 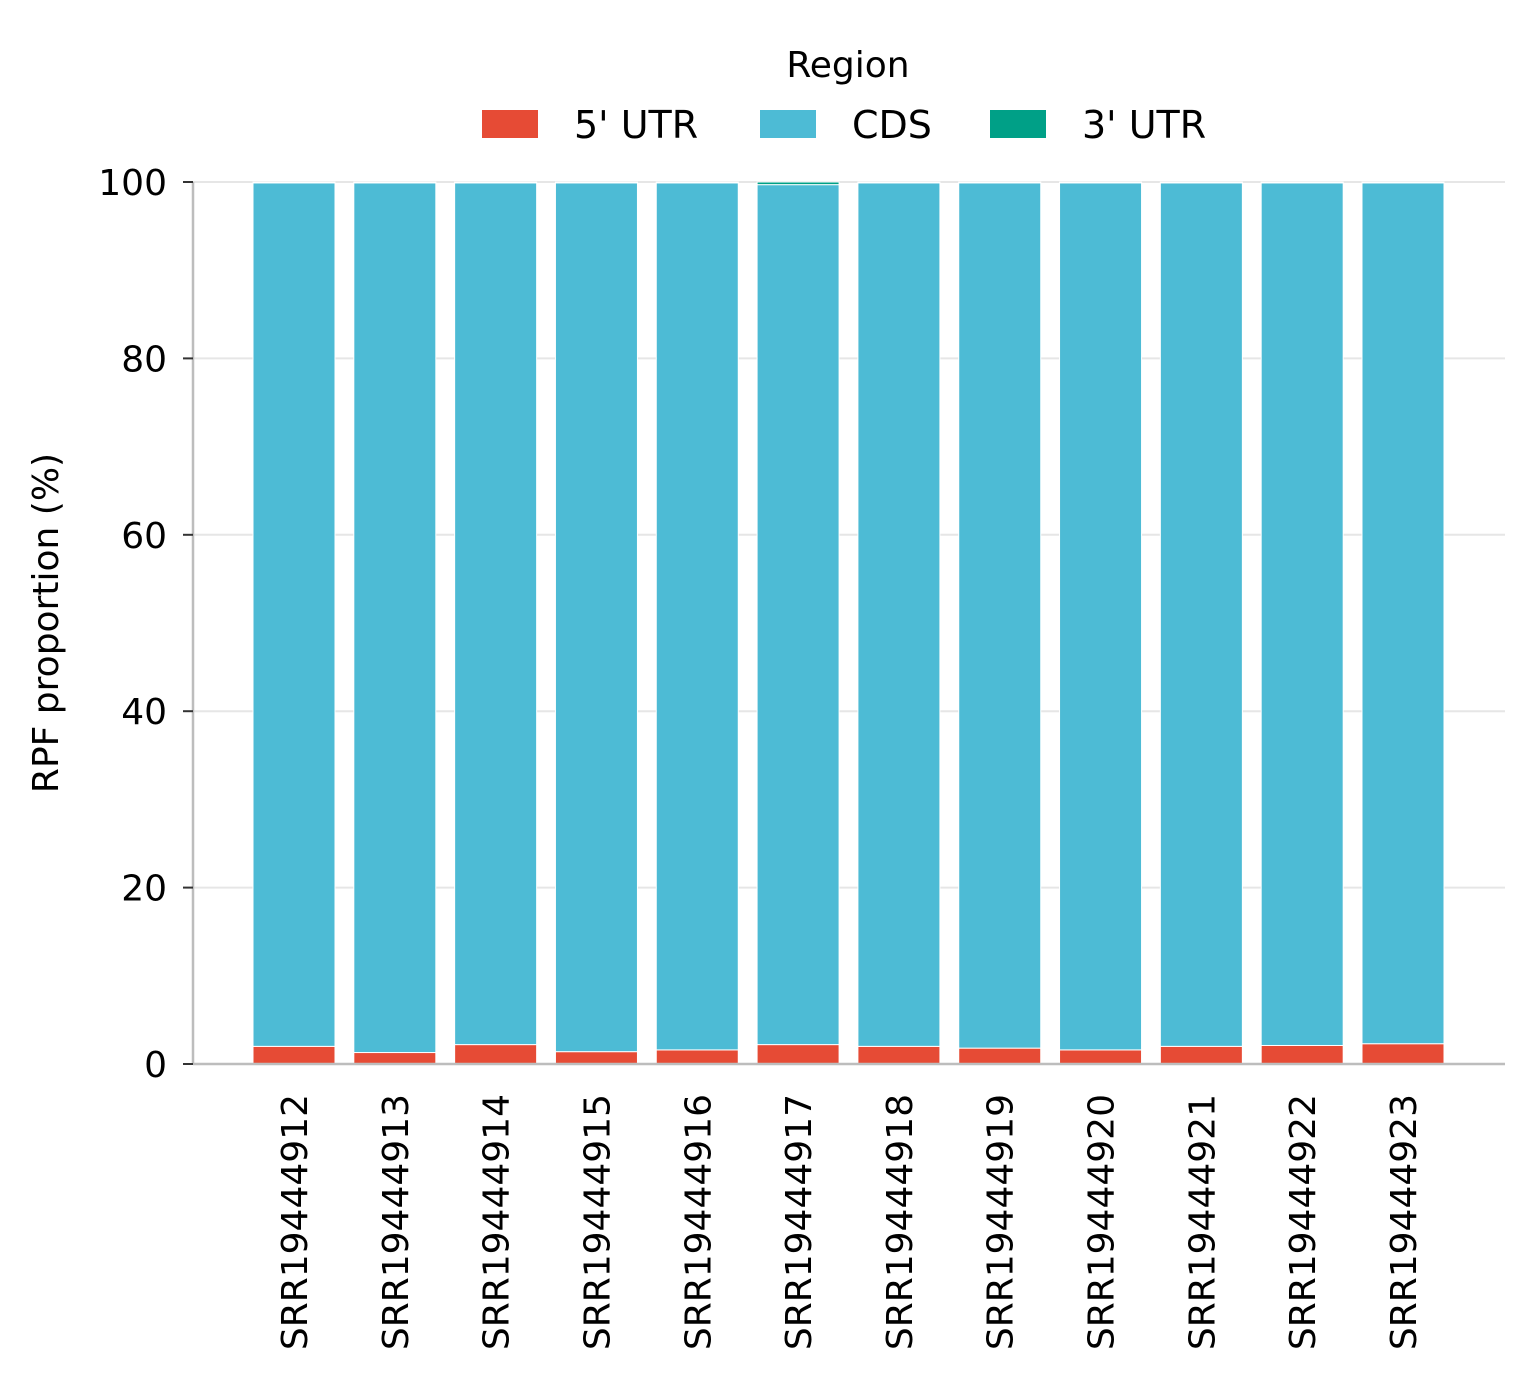 I want to click on y-tick-label: 0, so click(x=155, y=1065).